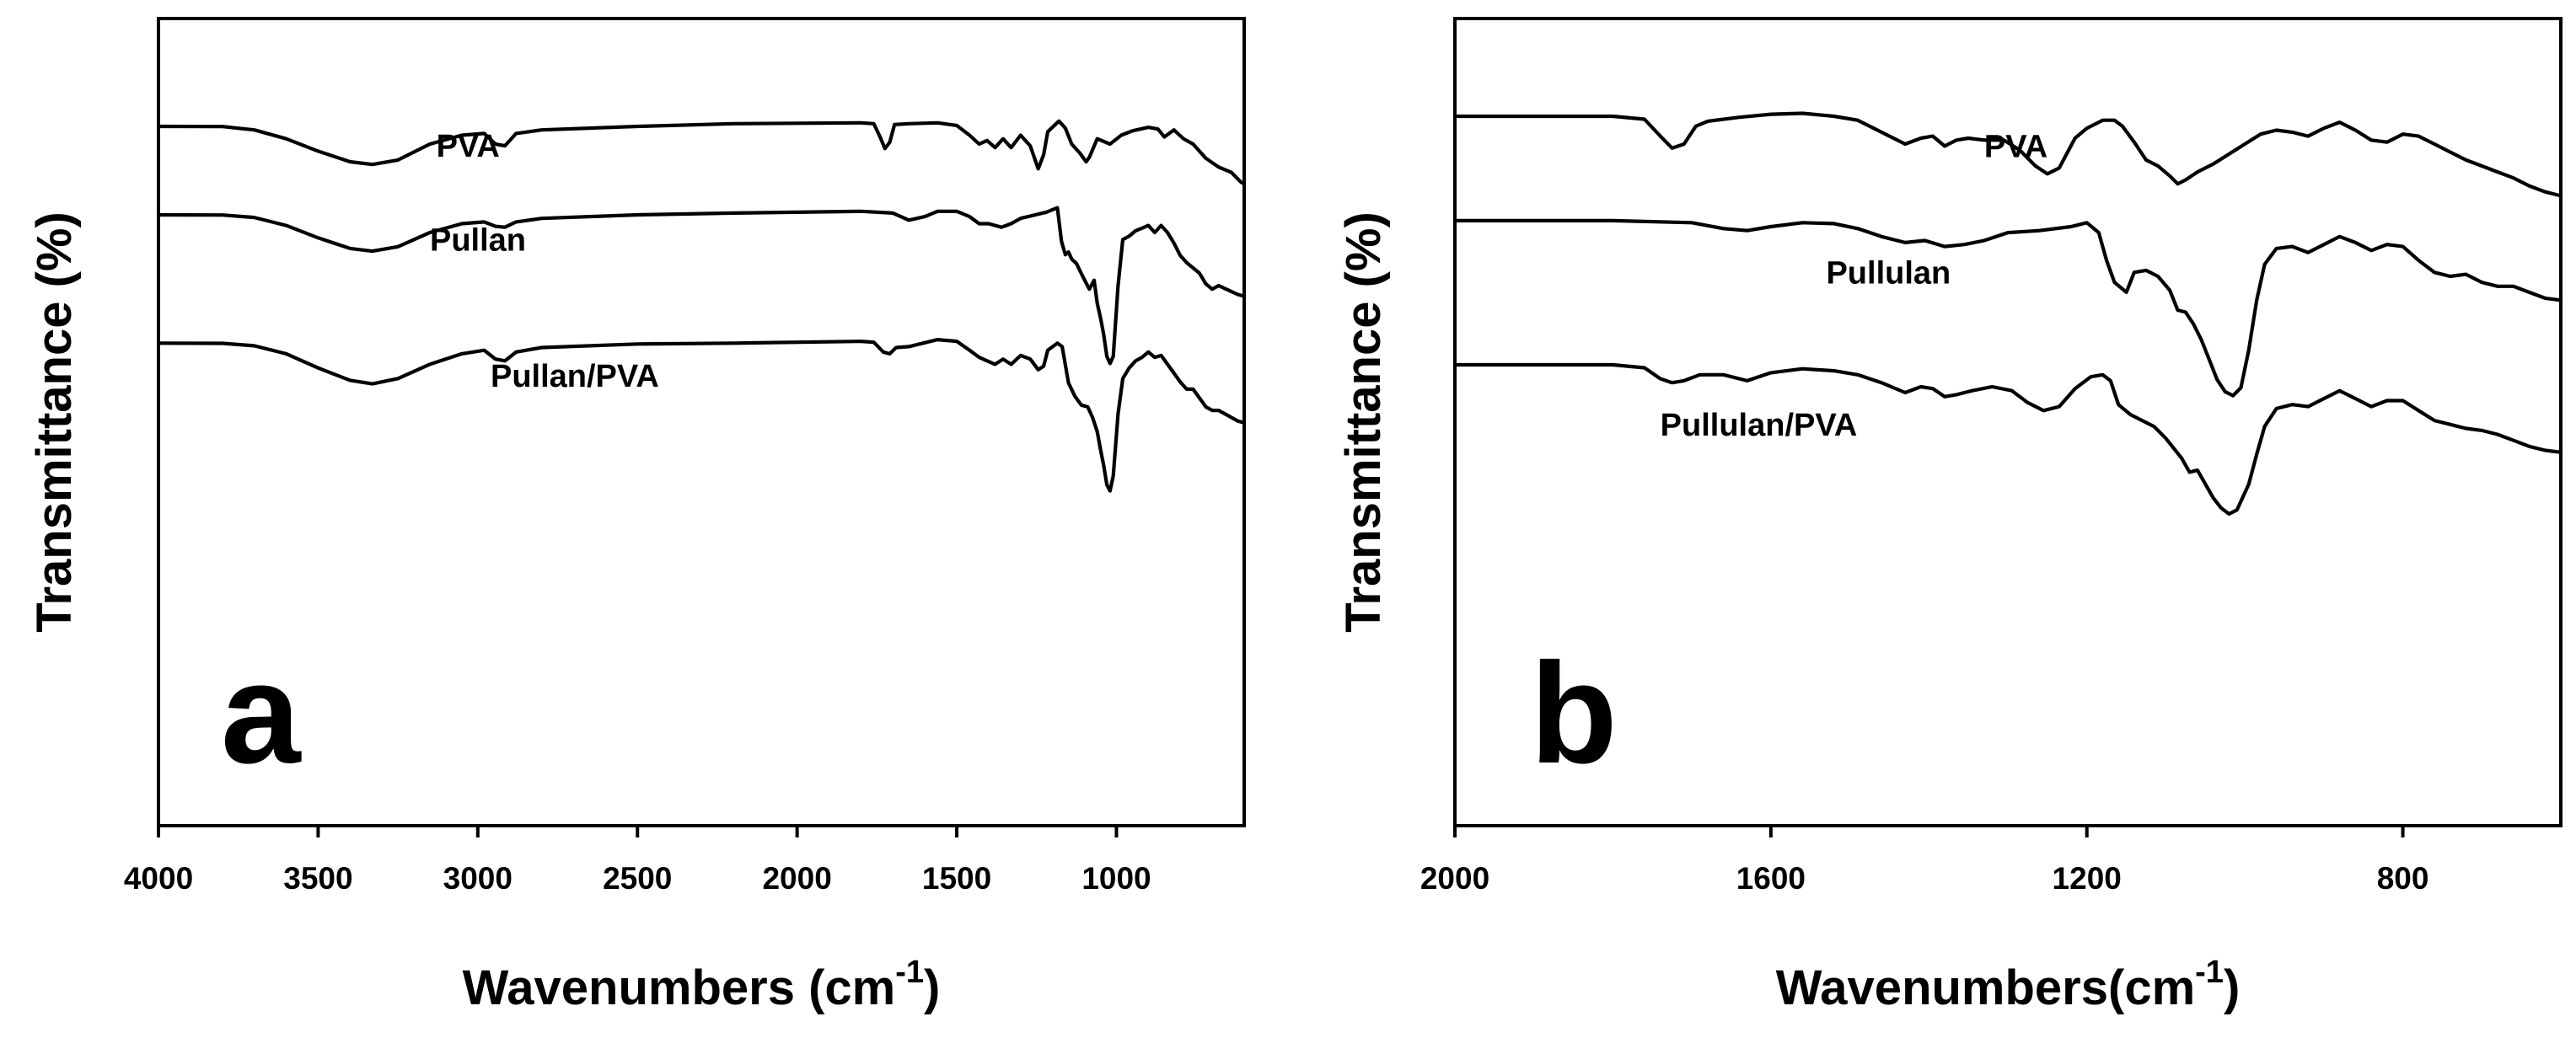 This screenshot has width=2576, height=1038. Describe the element at coordinates (909, 972) in the screenshot. I see `panel-a-x-axis-title-sup: -1` at that location.